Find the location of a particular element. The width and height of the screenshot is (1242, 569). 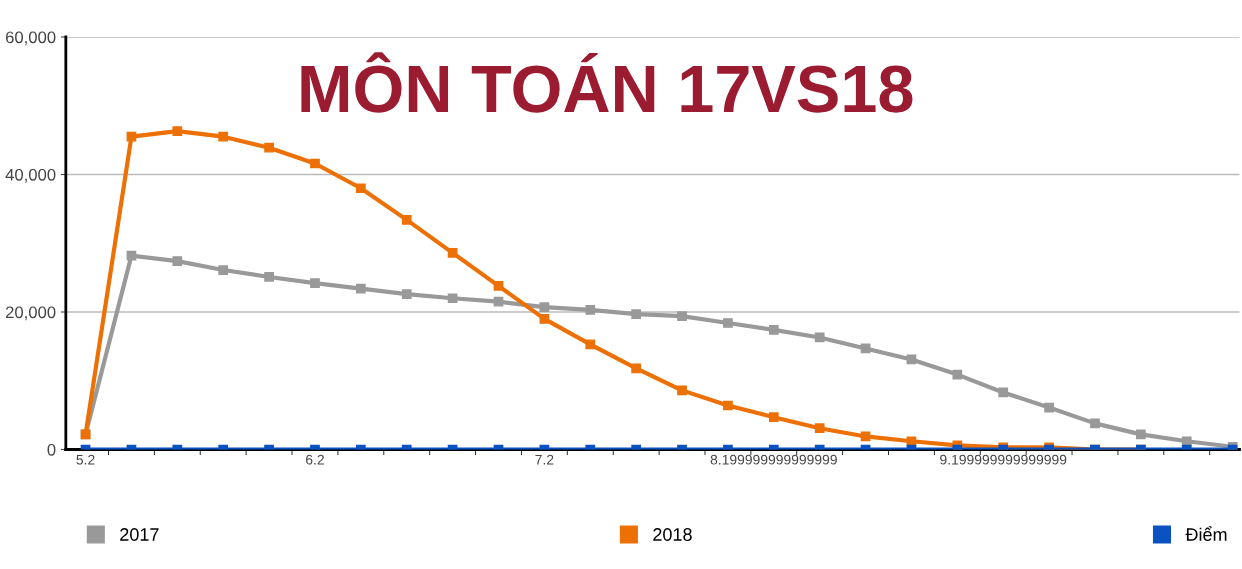

y-tick-label: 40,000 is located at coordinates (30, 175).